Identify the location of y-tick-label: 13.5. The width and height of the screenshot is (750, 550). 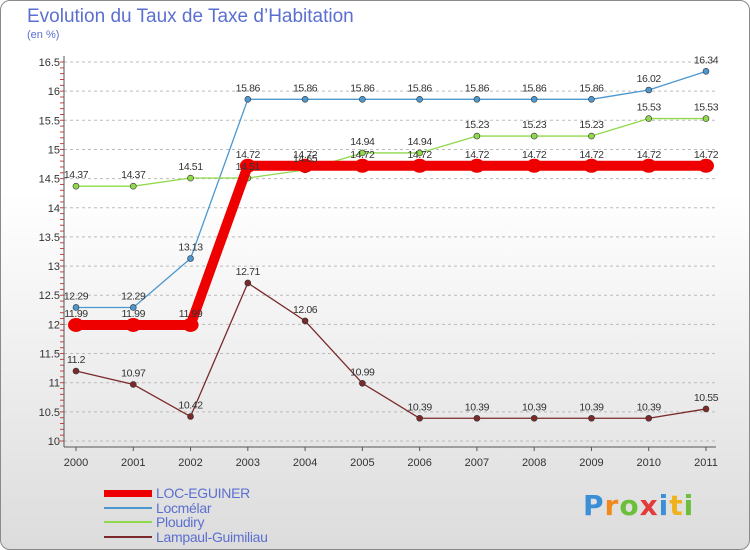
(49, 238).